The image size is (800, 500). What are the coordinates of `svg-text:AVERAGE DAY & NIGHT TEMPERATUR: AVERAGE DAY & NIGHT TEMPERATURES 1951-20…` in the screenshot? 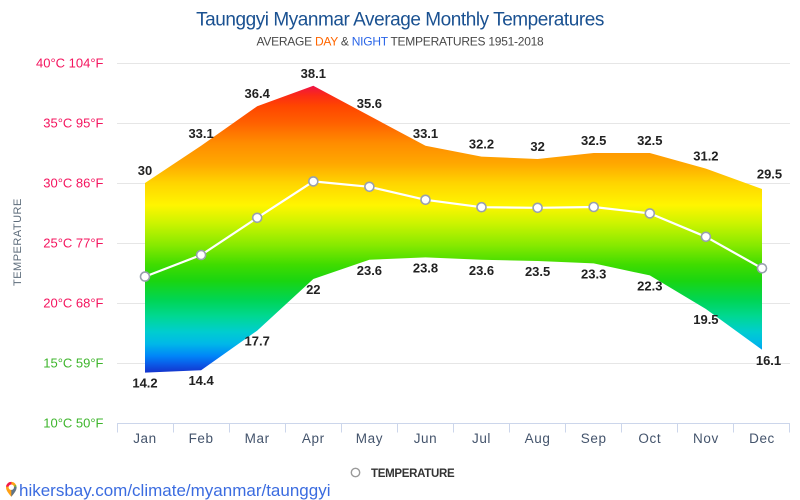 It's located at (401, 42).